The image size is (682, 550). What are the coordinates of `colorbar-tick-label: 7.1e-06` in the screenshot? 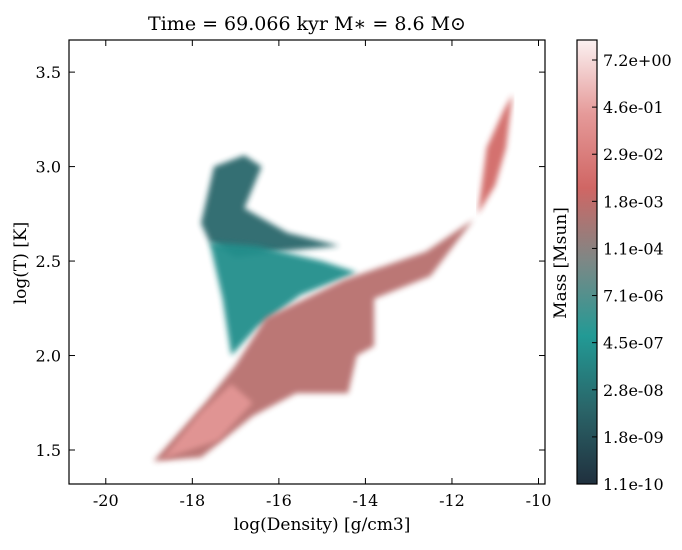 It's located at (633, 296).